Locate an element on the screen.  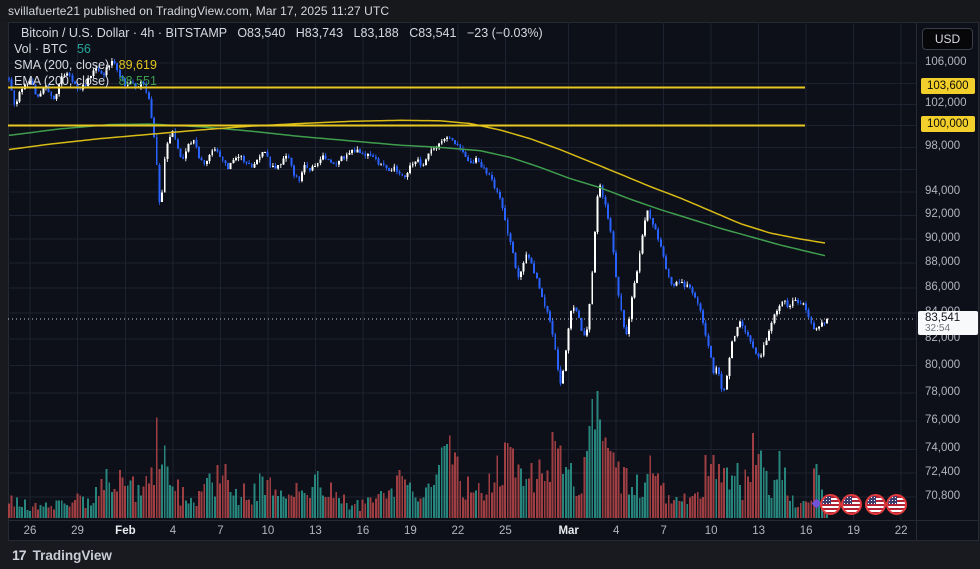
volume-value: 56 is located at coordinates (83, 49).